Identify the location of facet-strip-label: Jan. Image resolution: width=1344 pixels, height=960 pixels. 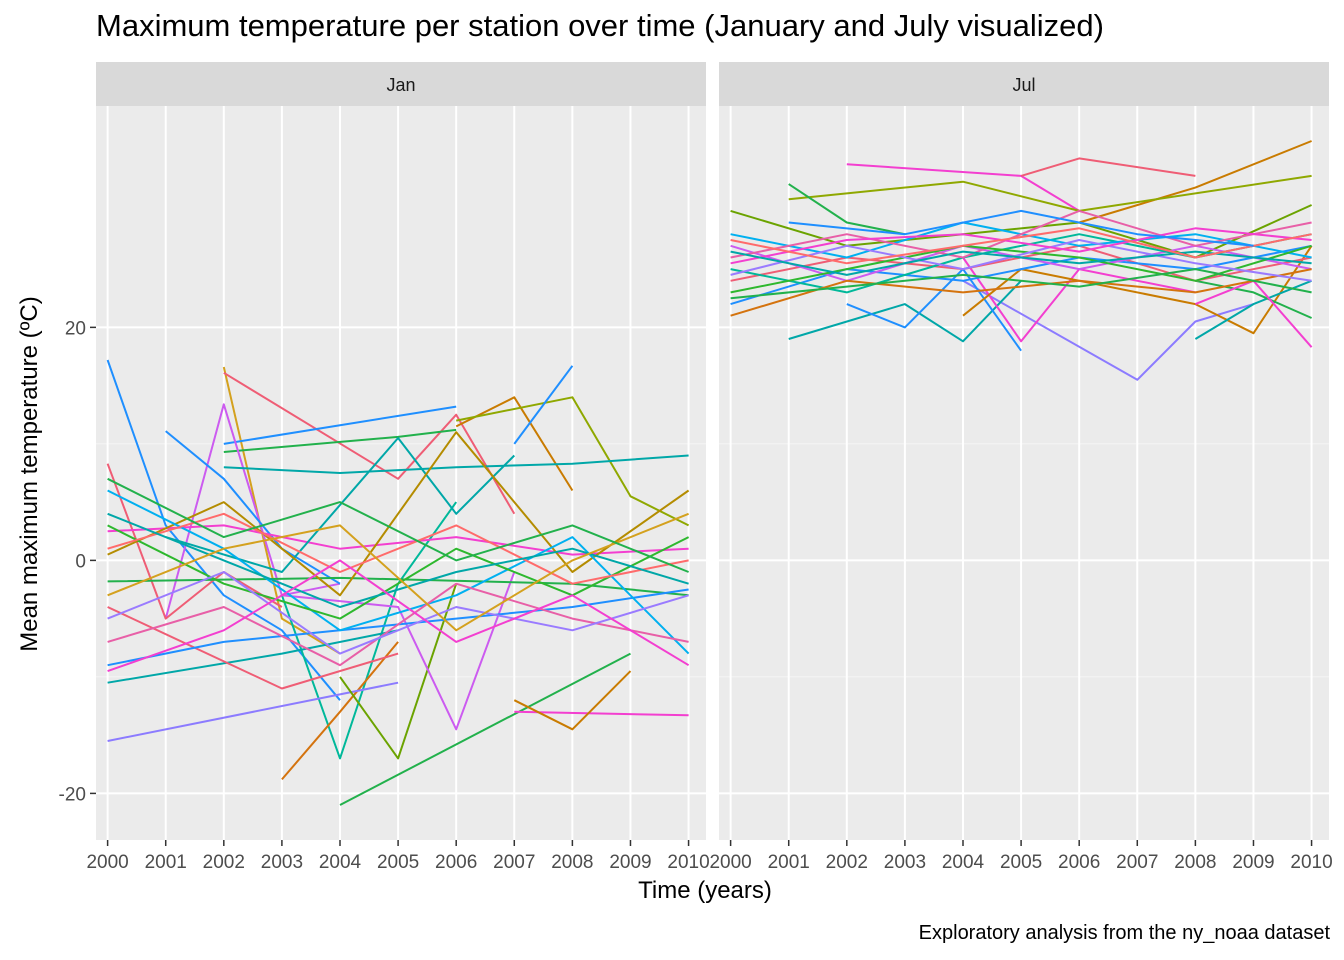
(400, 85).